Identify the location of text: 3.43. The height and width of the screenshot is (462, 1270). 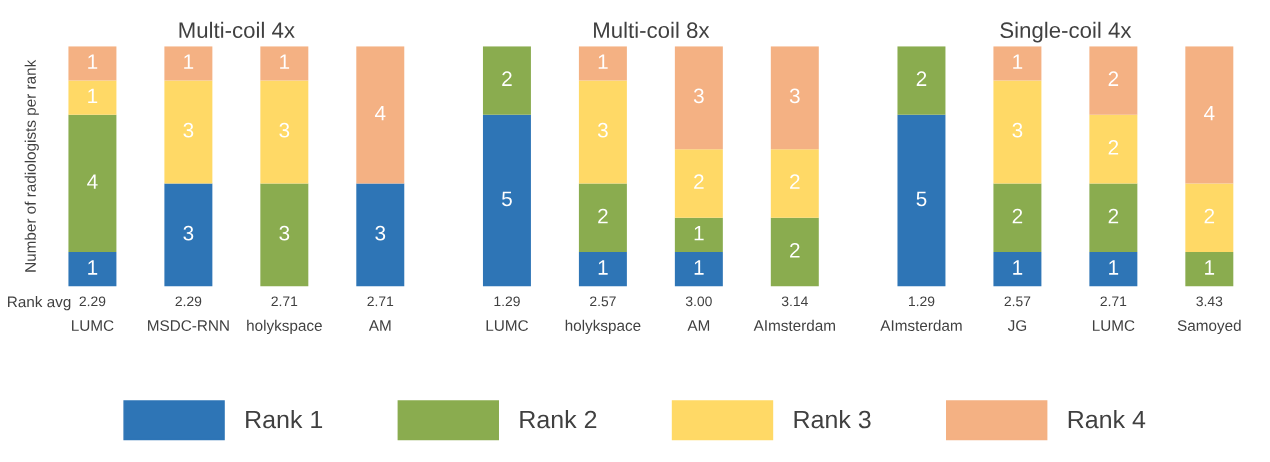
(1209, 301).